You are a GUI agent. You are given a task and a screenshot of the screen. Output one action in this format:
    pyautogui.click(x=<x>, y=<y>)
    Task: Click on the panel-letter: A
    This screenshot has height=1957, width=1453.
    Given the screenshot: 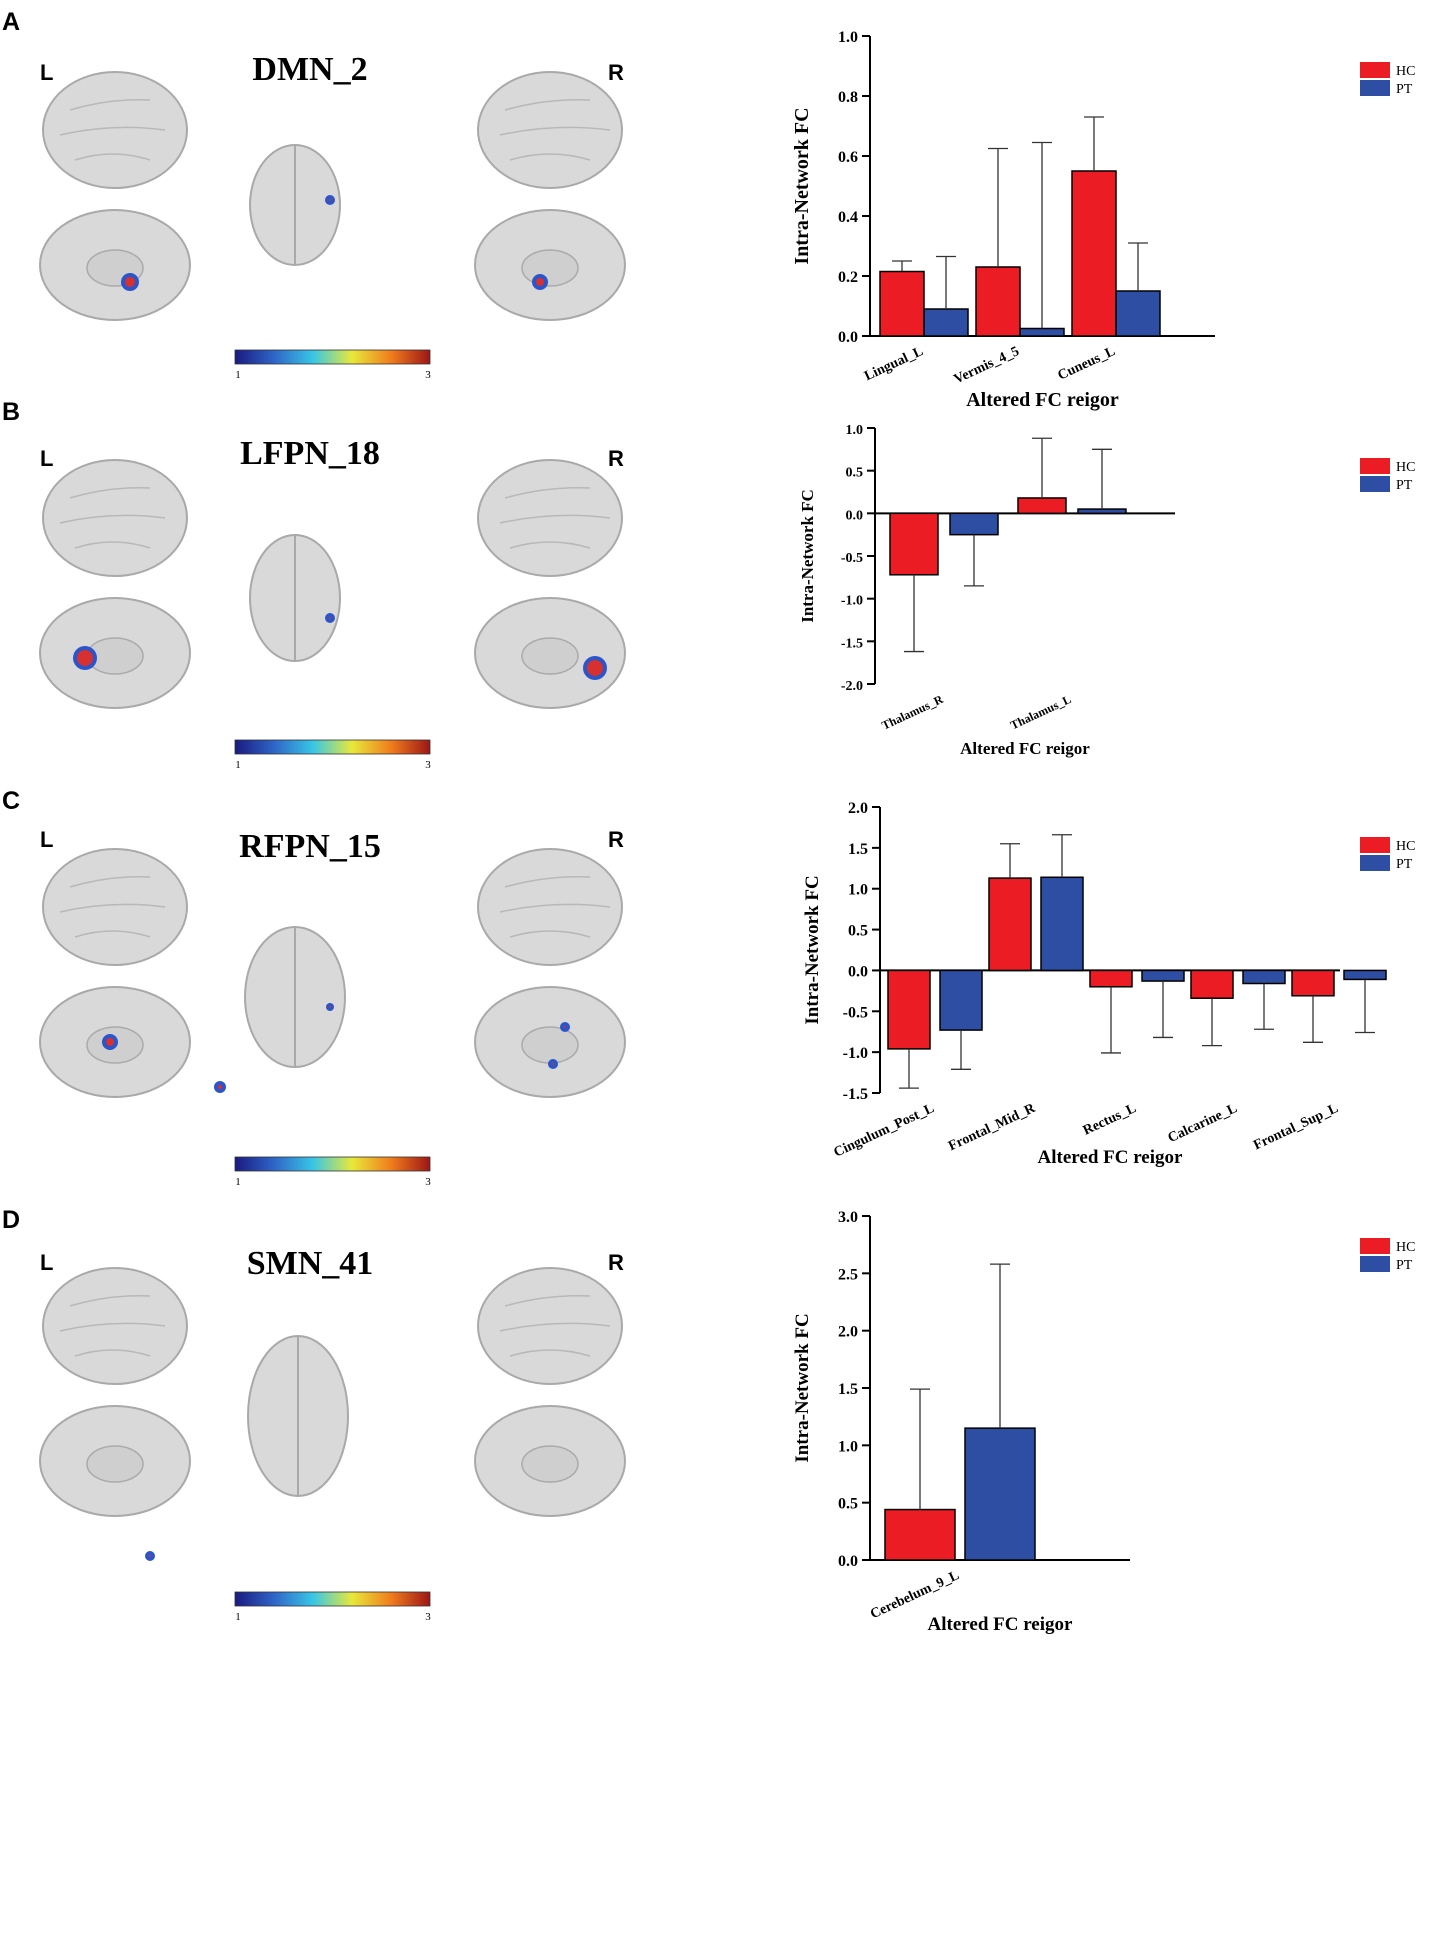 What is the action you would take?
    pyautogui.click(x=11, y=22)
    